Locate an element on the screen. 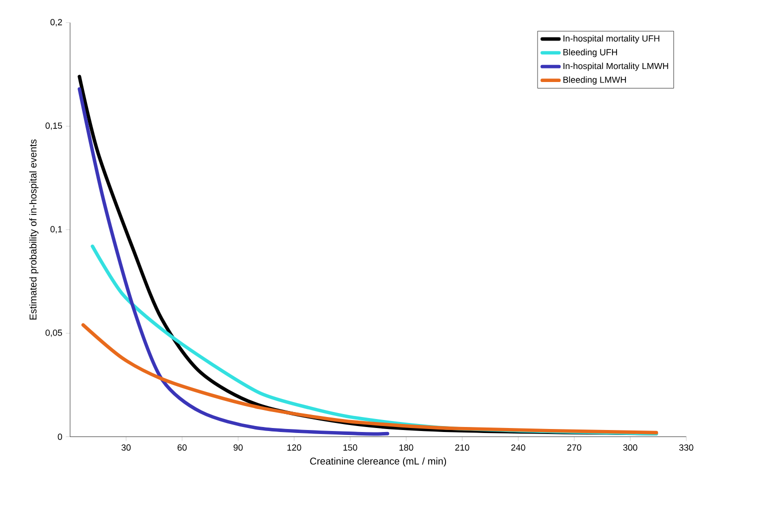  x-tick-label: 30 is located at coordinates (126, 447).